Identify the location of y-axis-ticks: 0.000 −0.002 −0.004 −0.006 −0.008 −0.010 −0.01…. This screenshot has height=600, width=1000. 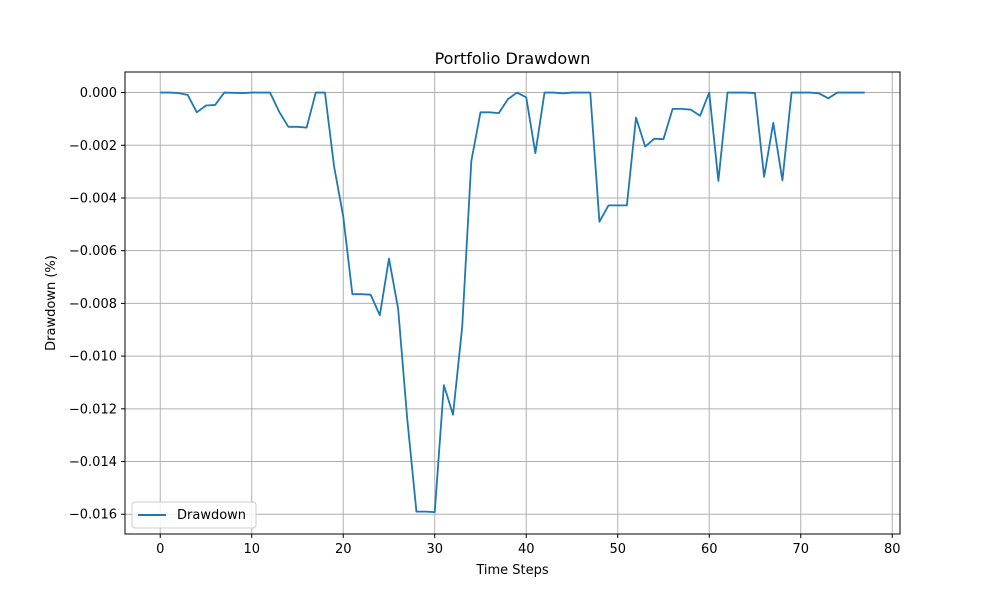
(97, 304).